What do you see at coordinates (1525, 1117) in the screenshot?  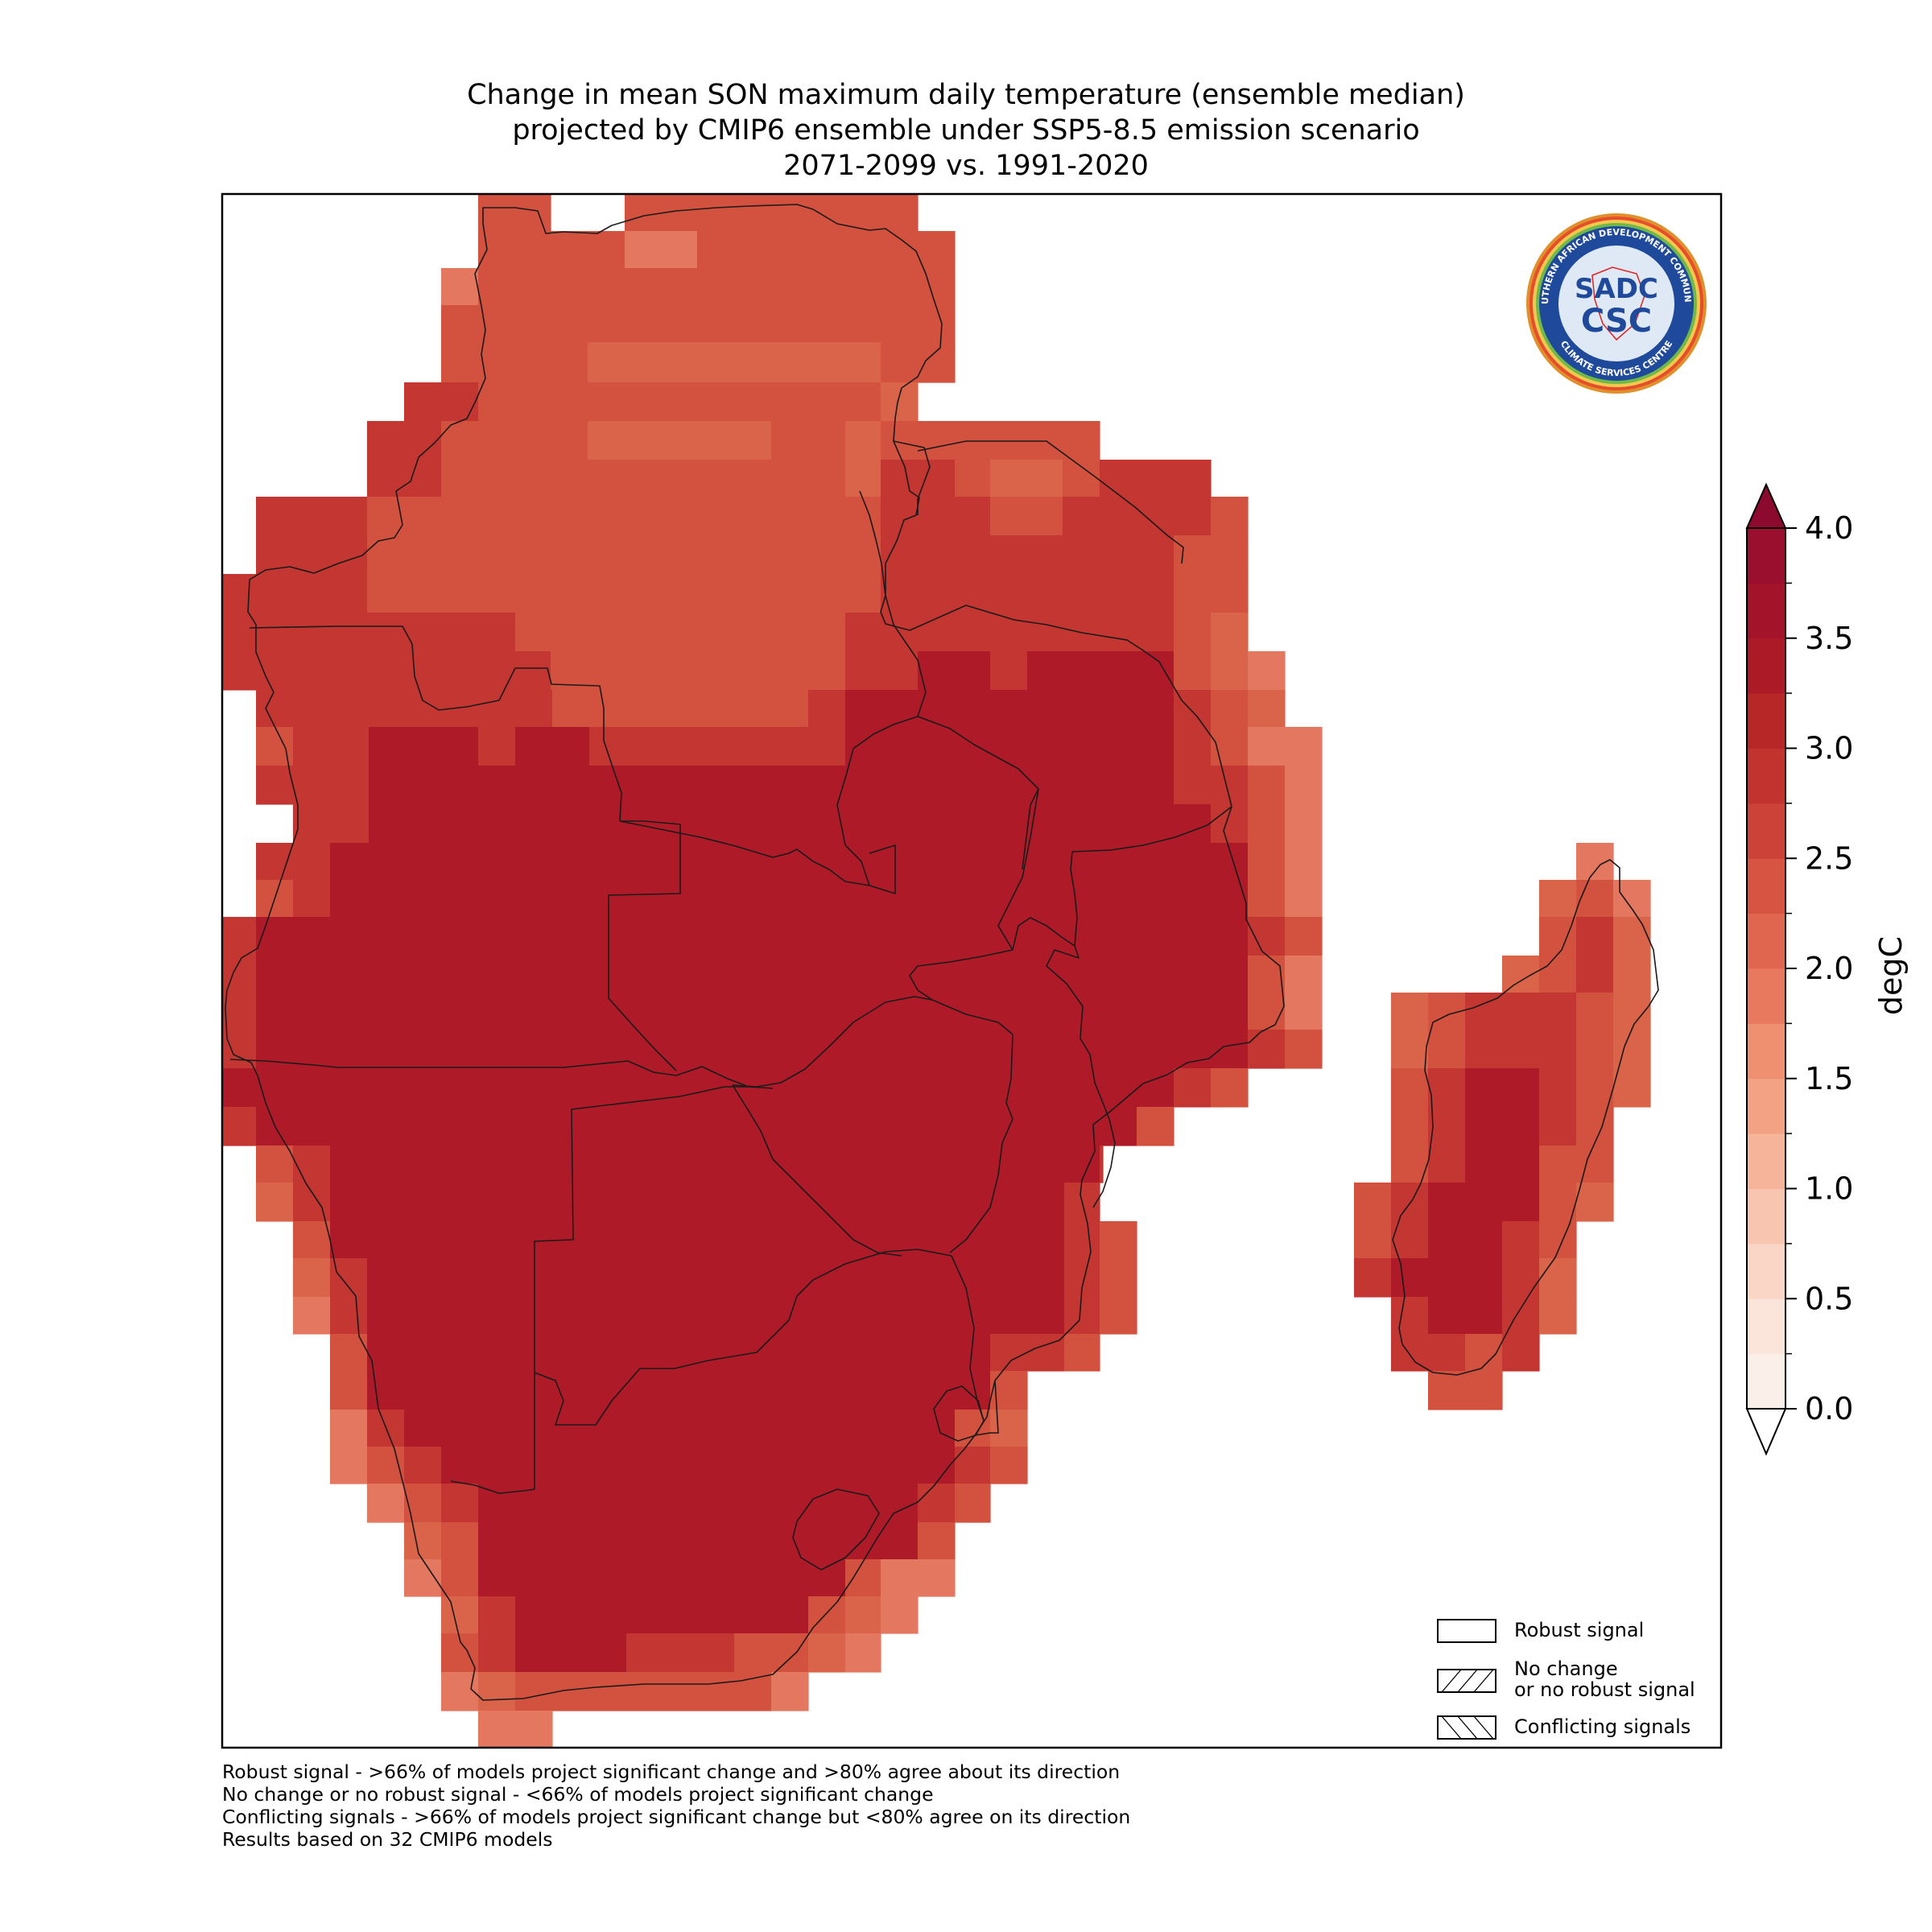 I see `madagascar-coast` at bounding box center [1525, 1117].